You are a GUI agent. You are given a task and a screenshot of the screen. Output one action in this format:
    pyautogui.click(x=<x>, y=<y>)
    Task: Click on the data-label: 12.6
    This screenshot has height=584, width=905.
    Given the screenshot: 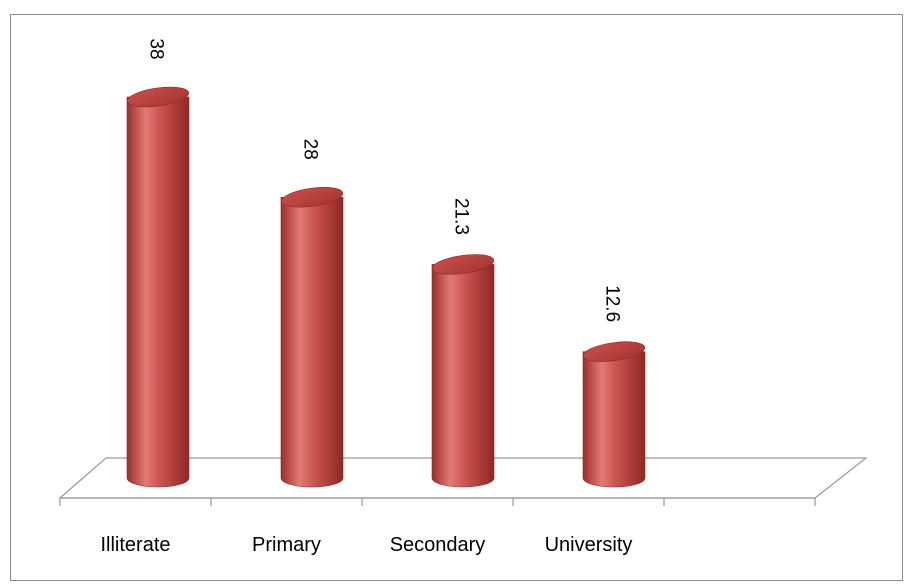 What is the action you would take?
    pyautogui.click(x=612, y=303)
    